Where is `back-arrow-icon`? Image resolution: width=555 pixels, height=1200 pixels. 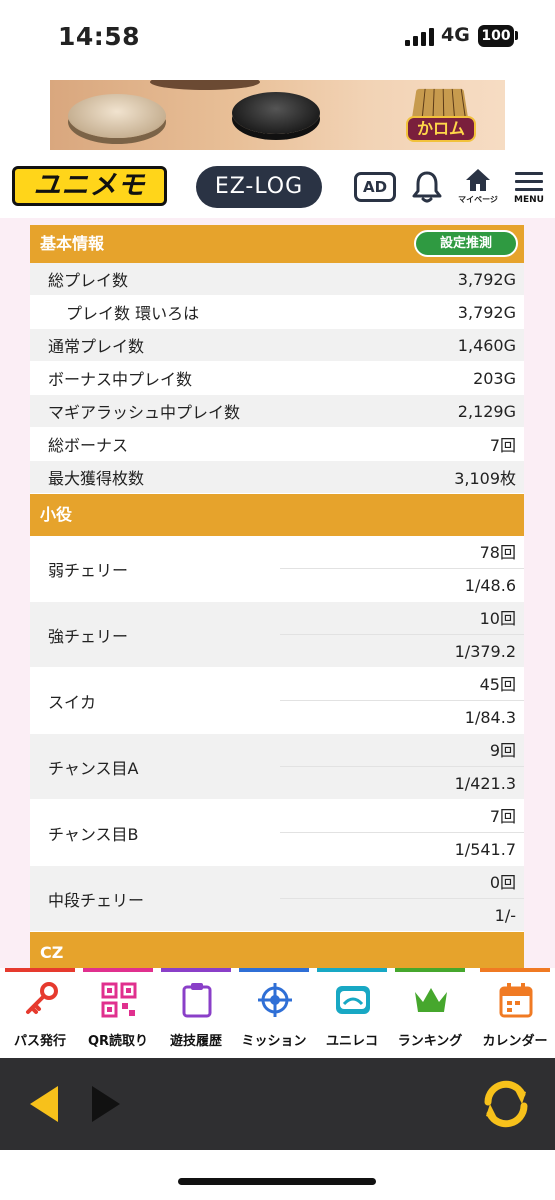 back-arrow-icon is located at coordinates (44, 1104).